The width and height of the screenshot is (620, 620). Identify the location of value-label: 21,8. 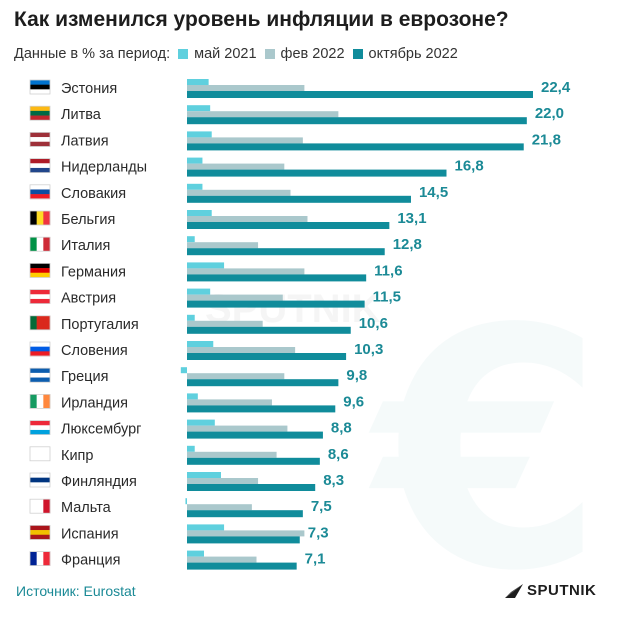
(546, 139).